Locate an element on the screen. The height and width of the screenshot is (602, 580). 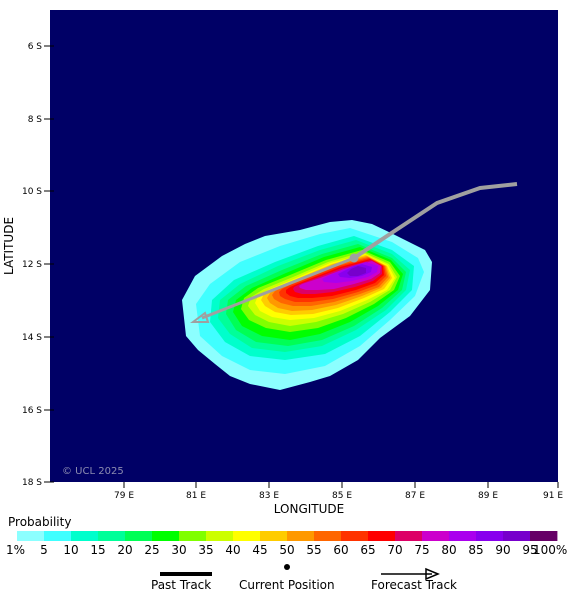
forecast-track-line is located at coordinates (278, 288).